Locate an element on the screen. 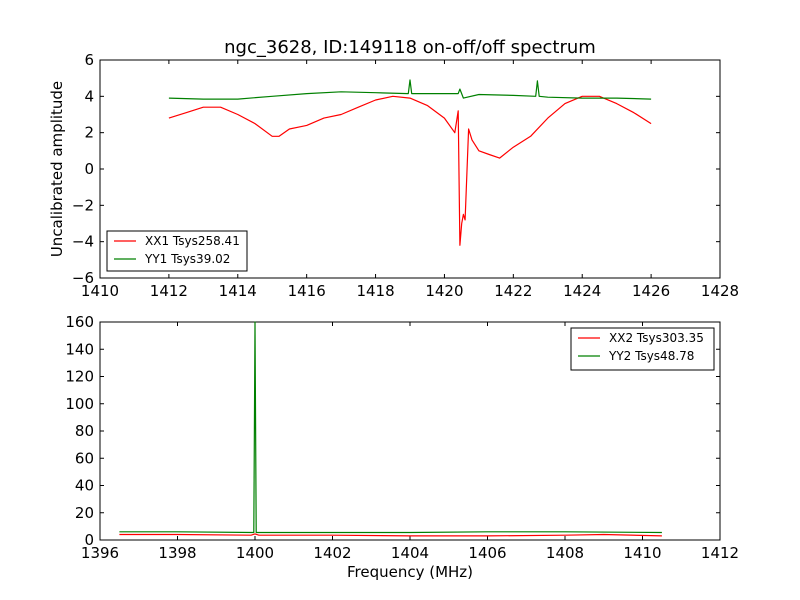 Image resolution: width=800 pixels, height=600 pixels. chart-title: ngc_3628, ID:149118 on-off/off spectrum is located at coordinates (410, 47).